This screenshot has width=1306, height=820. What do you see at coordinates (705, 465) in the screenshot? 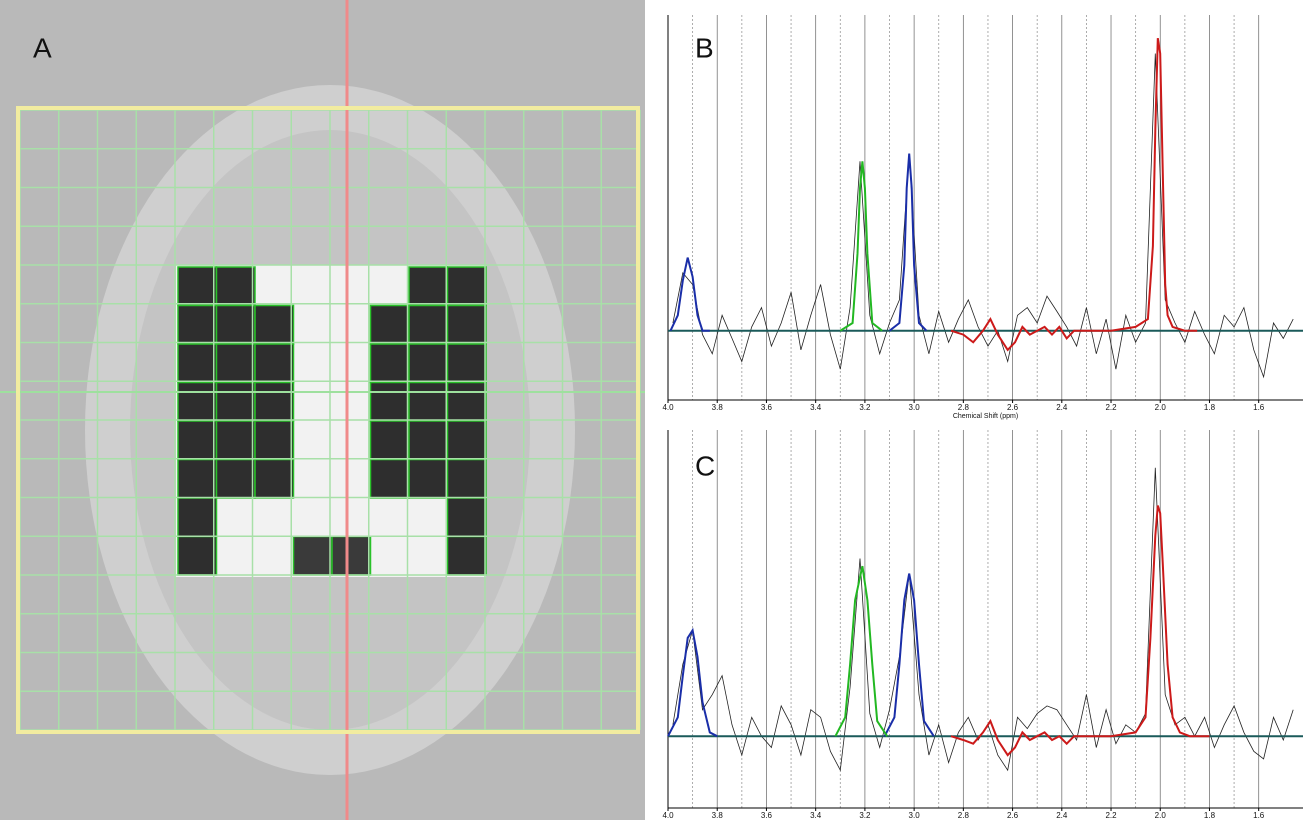
I see `panel-label: C` at bounding box center [705, 465].